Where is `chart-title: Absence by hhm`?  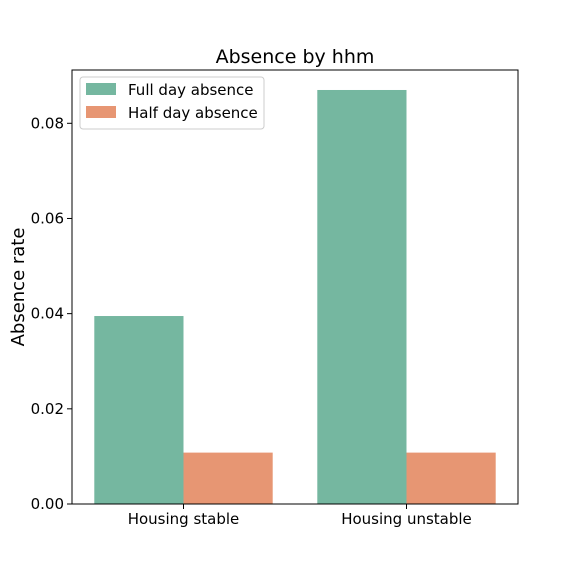
chart-title: Absence by hhm is located at coordinates (295, 57).